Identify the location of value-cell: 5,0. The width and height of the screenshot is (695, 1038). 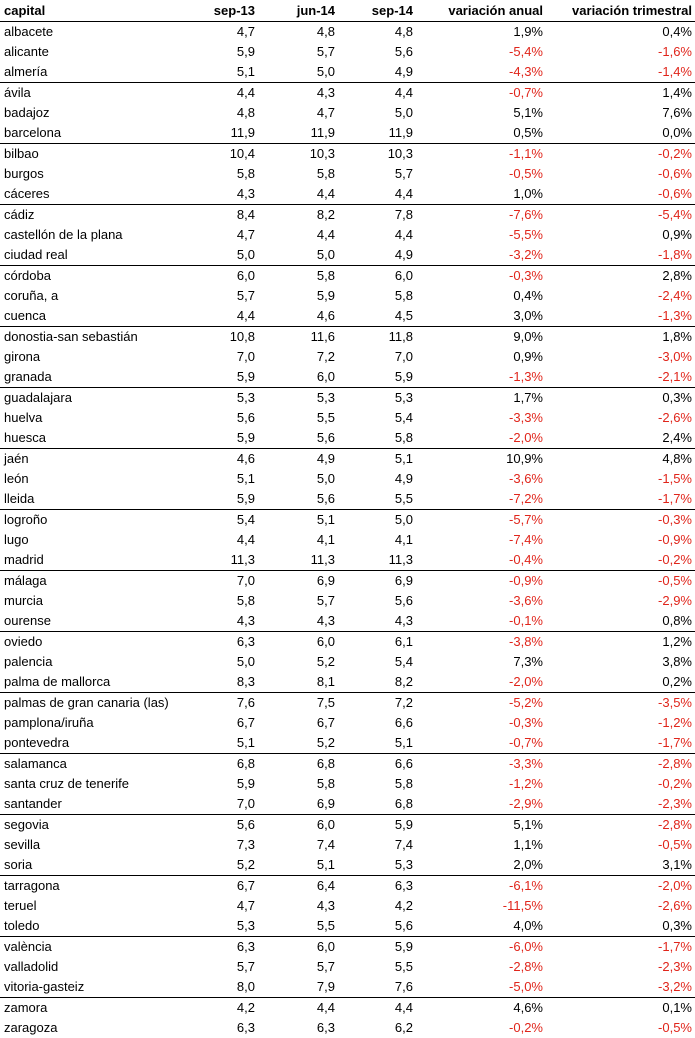
(377, 520).